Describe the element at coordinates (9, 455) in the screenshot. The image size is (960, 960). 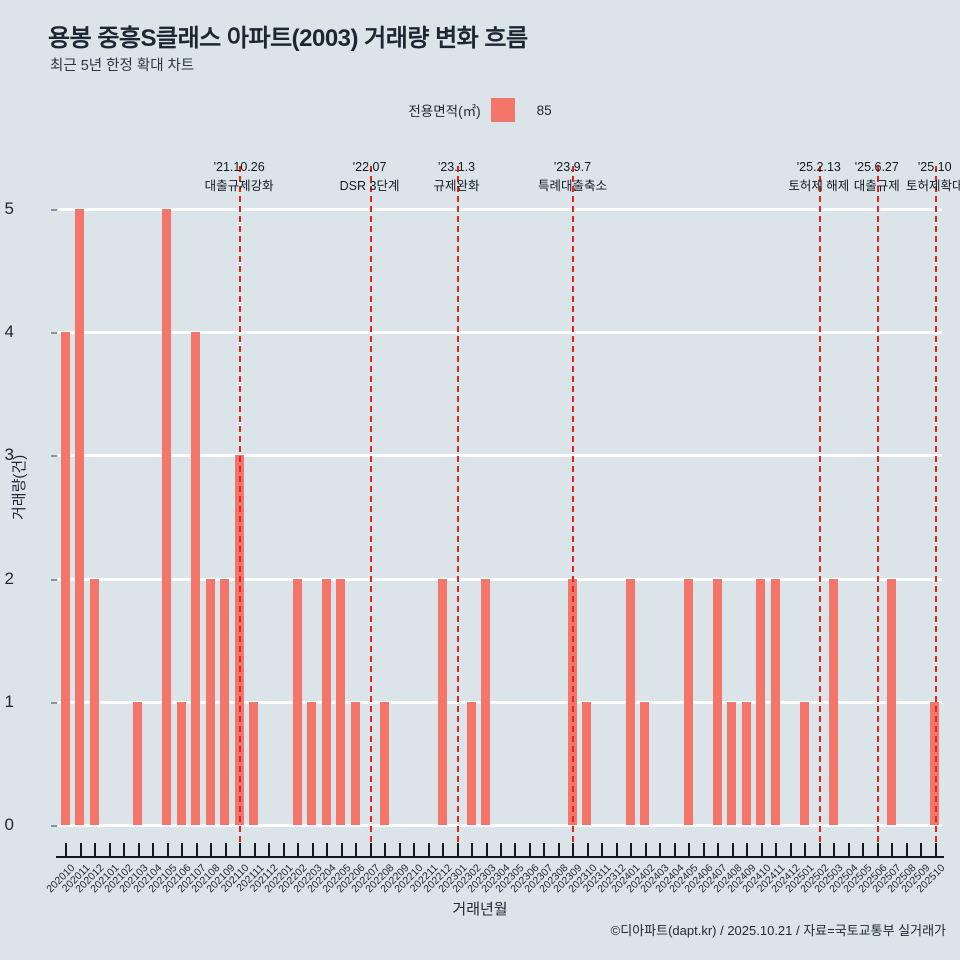
I see `y-axis-tick-label: 3` at that location.